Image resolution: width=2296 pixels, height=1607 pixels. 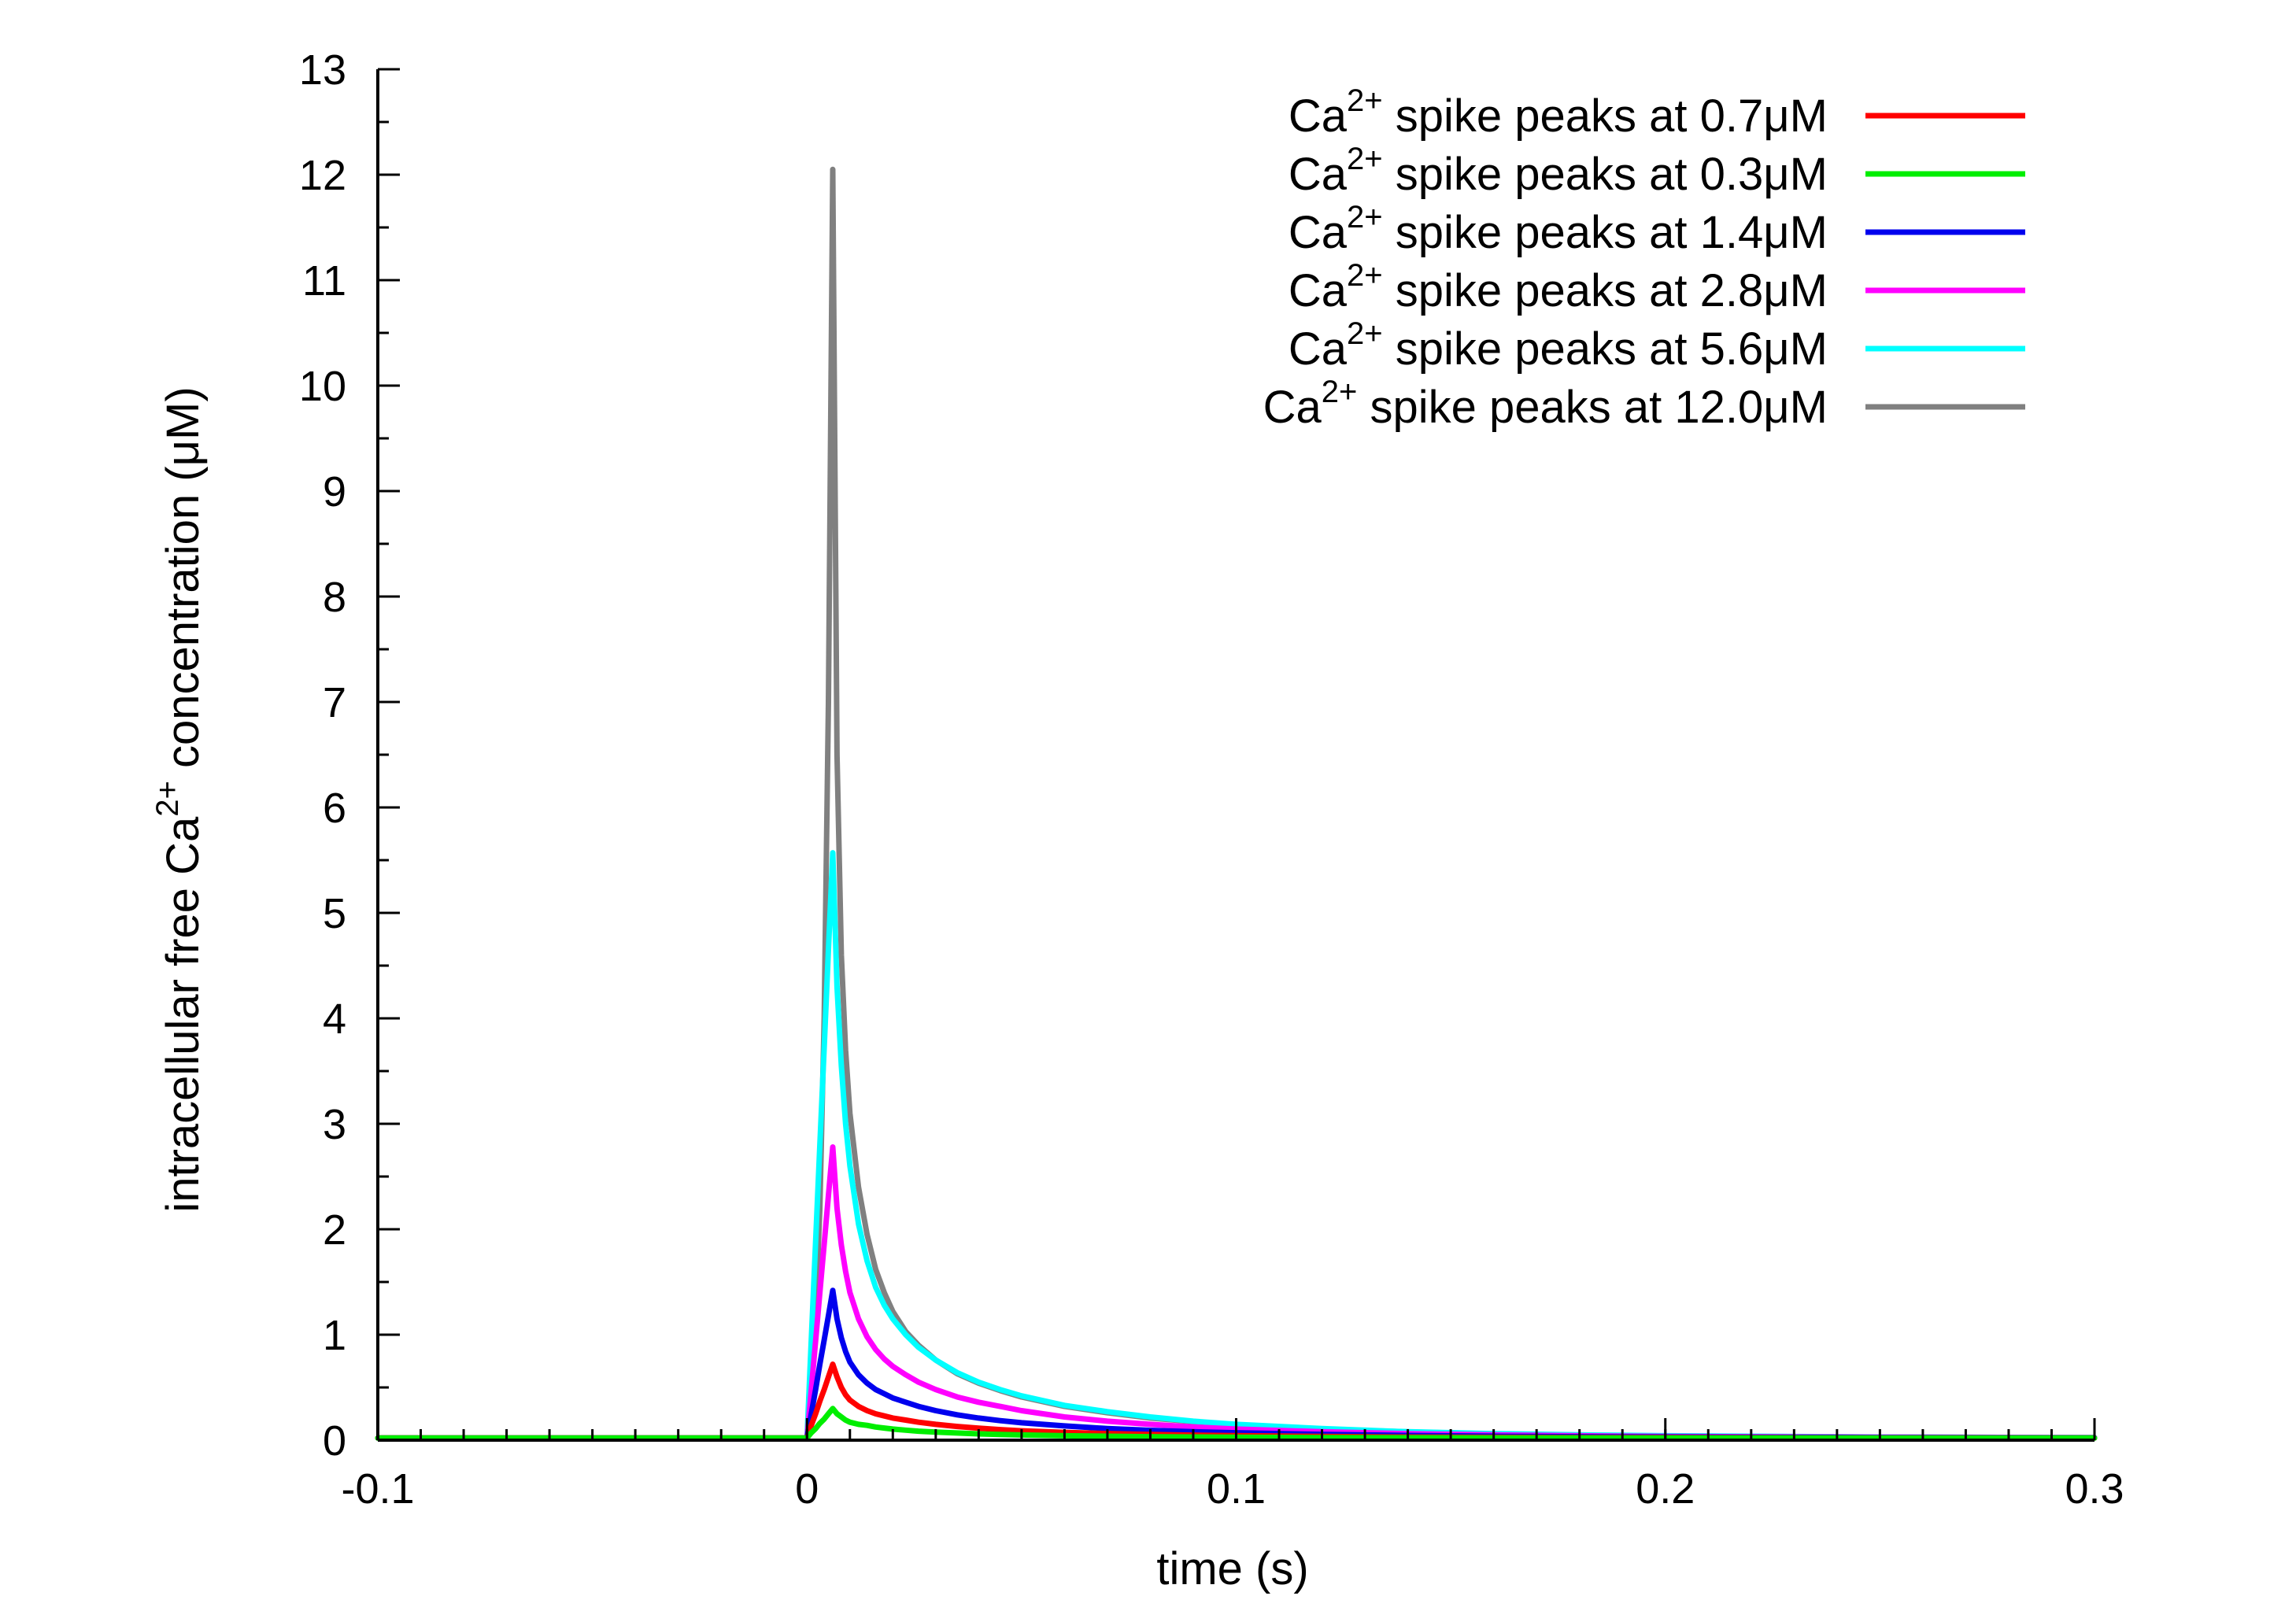 I want to click on legend-label-rest: spike peaks at 5.6μM, so click(x=1605, y=349).